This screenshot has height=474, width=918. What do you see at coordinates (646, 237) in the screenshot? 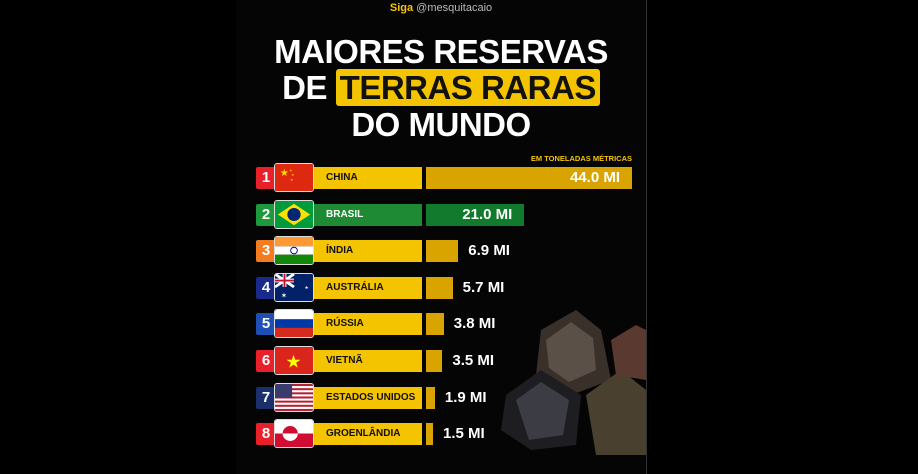
I see `divider` at bounding box center [646, 237].